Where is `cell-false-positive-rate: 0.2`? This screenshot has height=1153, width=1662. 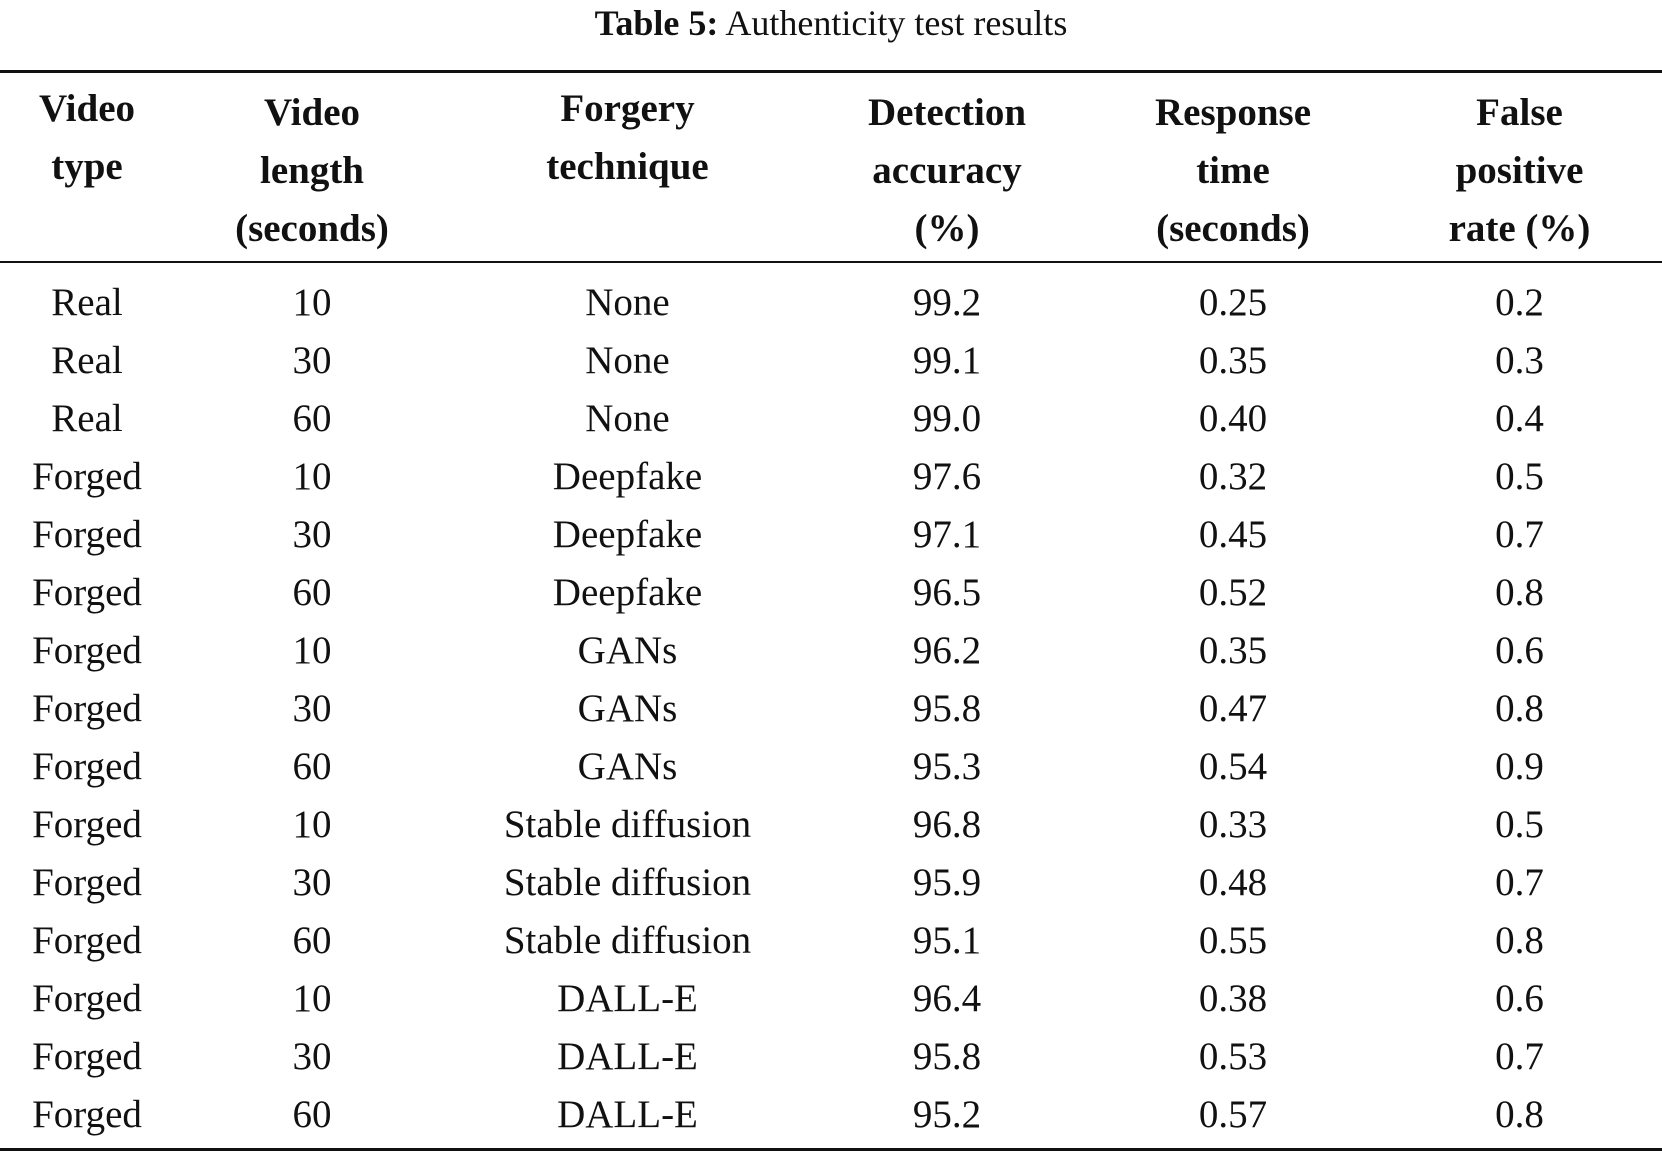 cell-false-positive-rate: 0.2 is located at coordinates (1519, 302).